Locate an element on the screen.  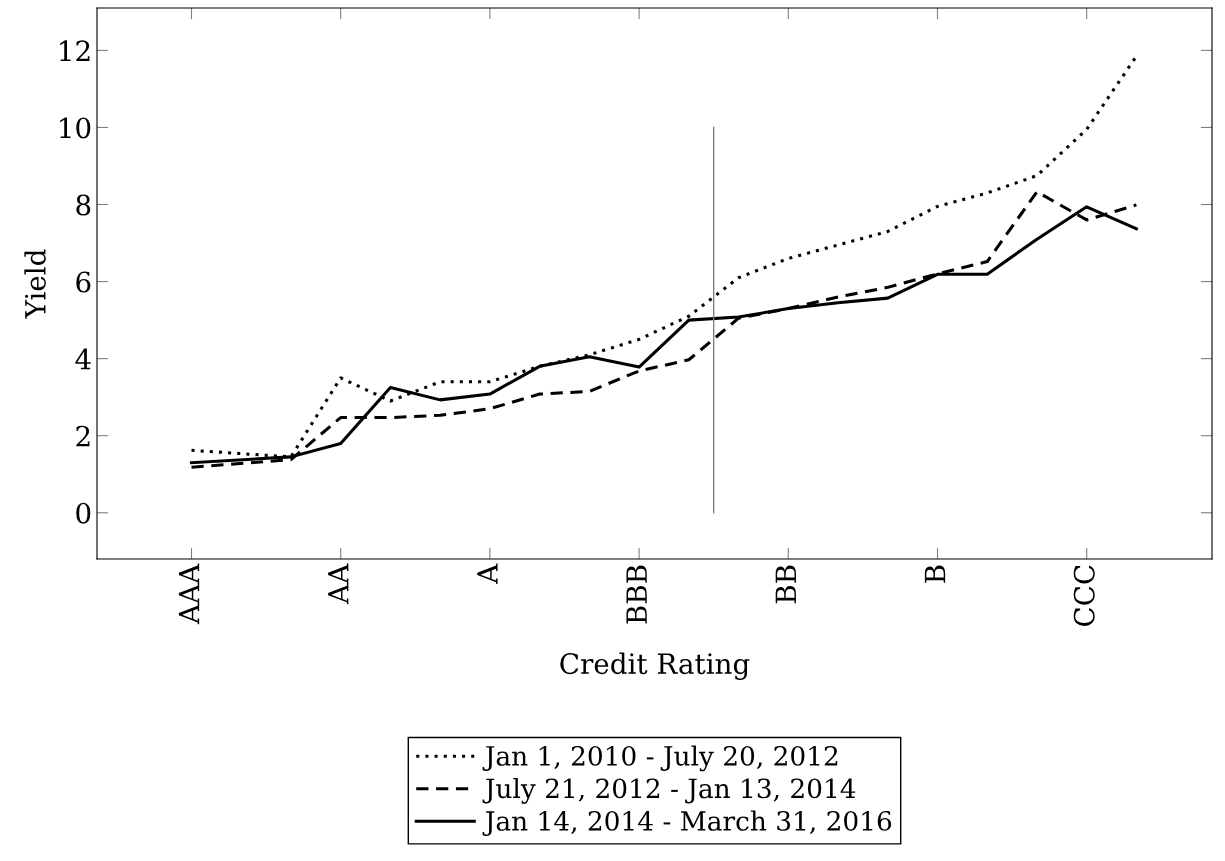
y-tick-label: 12 is located at coordinates (75, 50).